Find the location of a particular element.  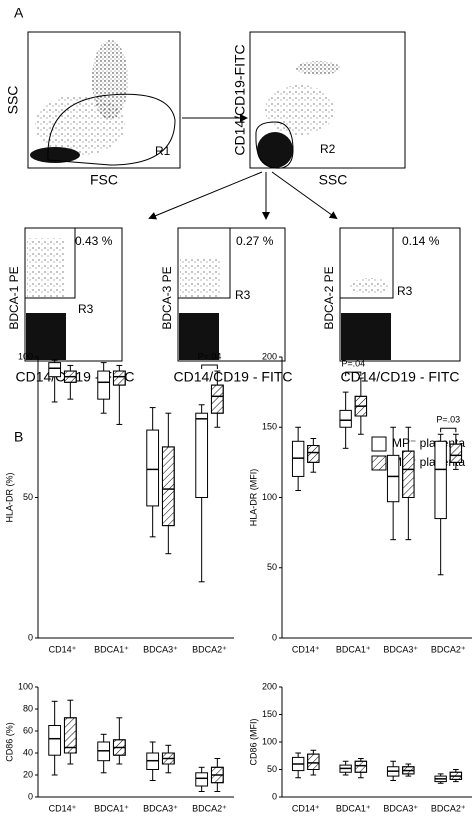

panel-label: B is located at coordinates (18, 437).